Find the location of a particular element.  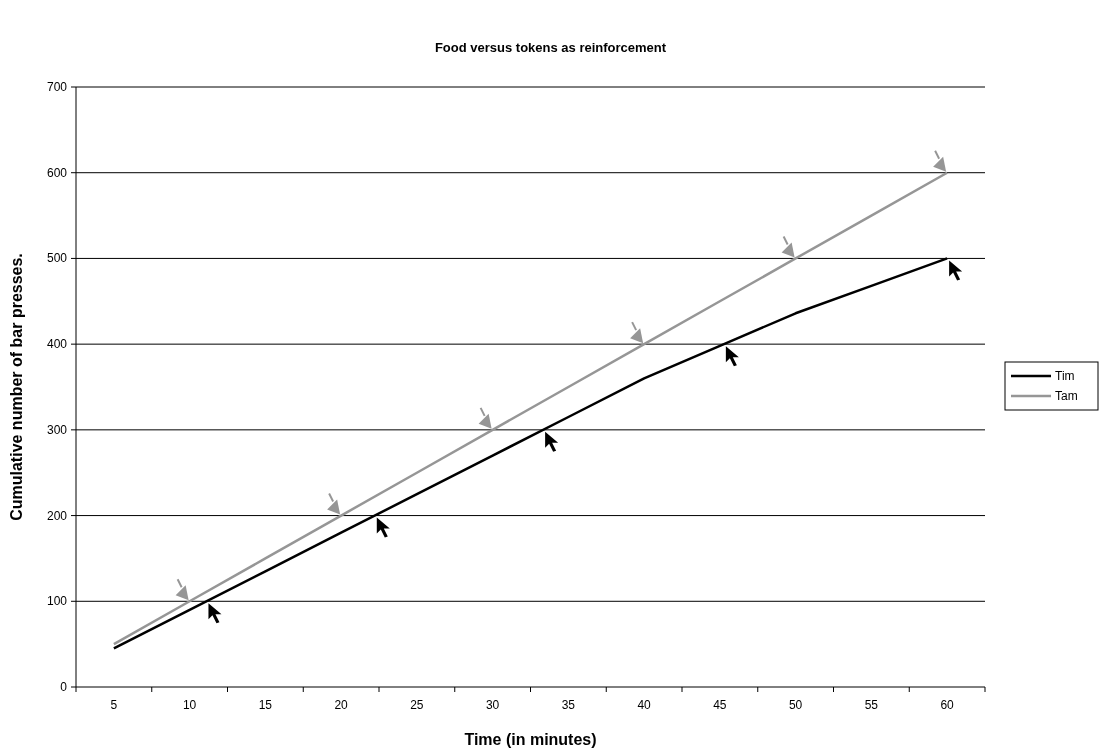

y-tick-label: 600 is located at coordinates (57, 172).